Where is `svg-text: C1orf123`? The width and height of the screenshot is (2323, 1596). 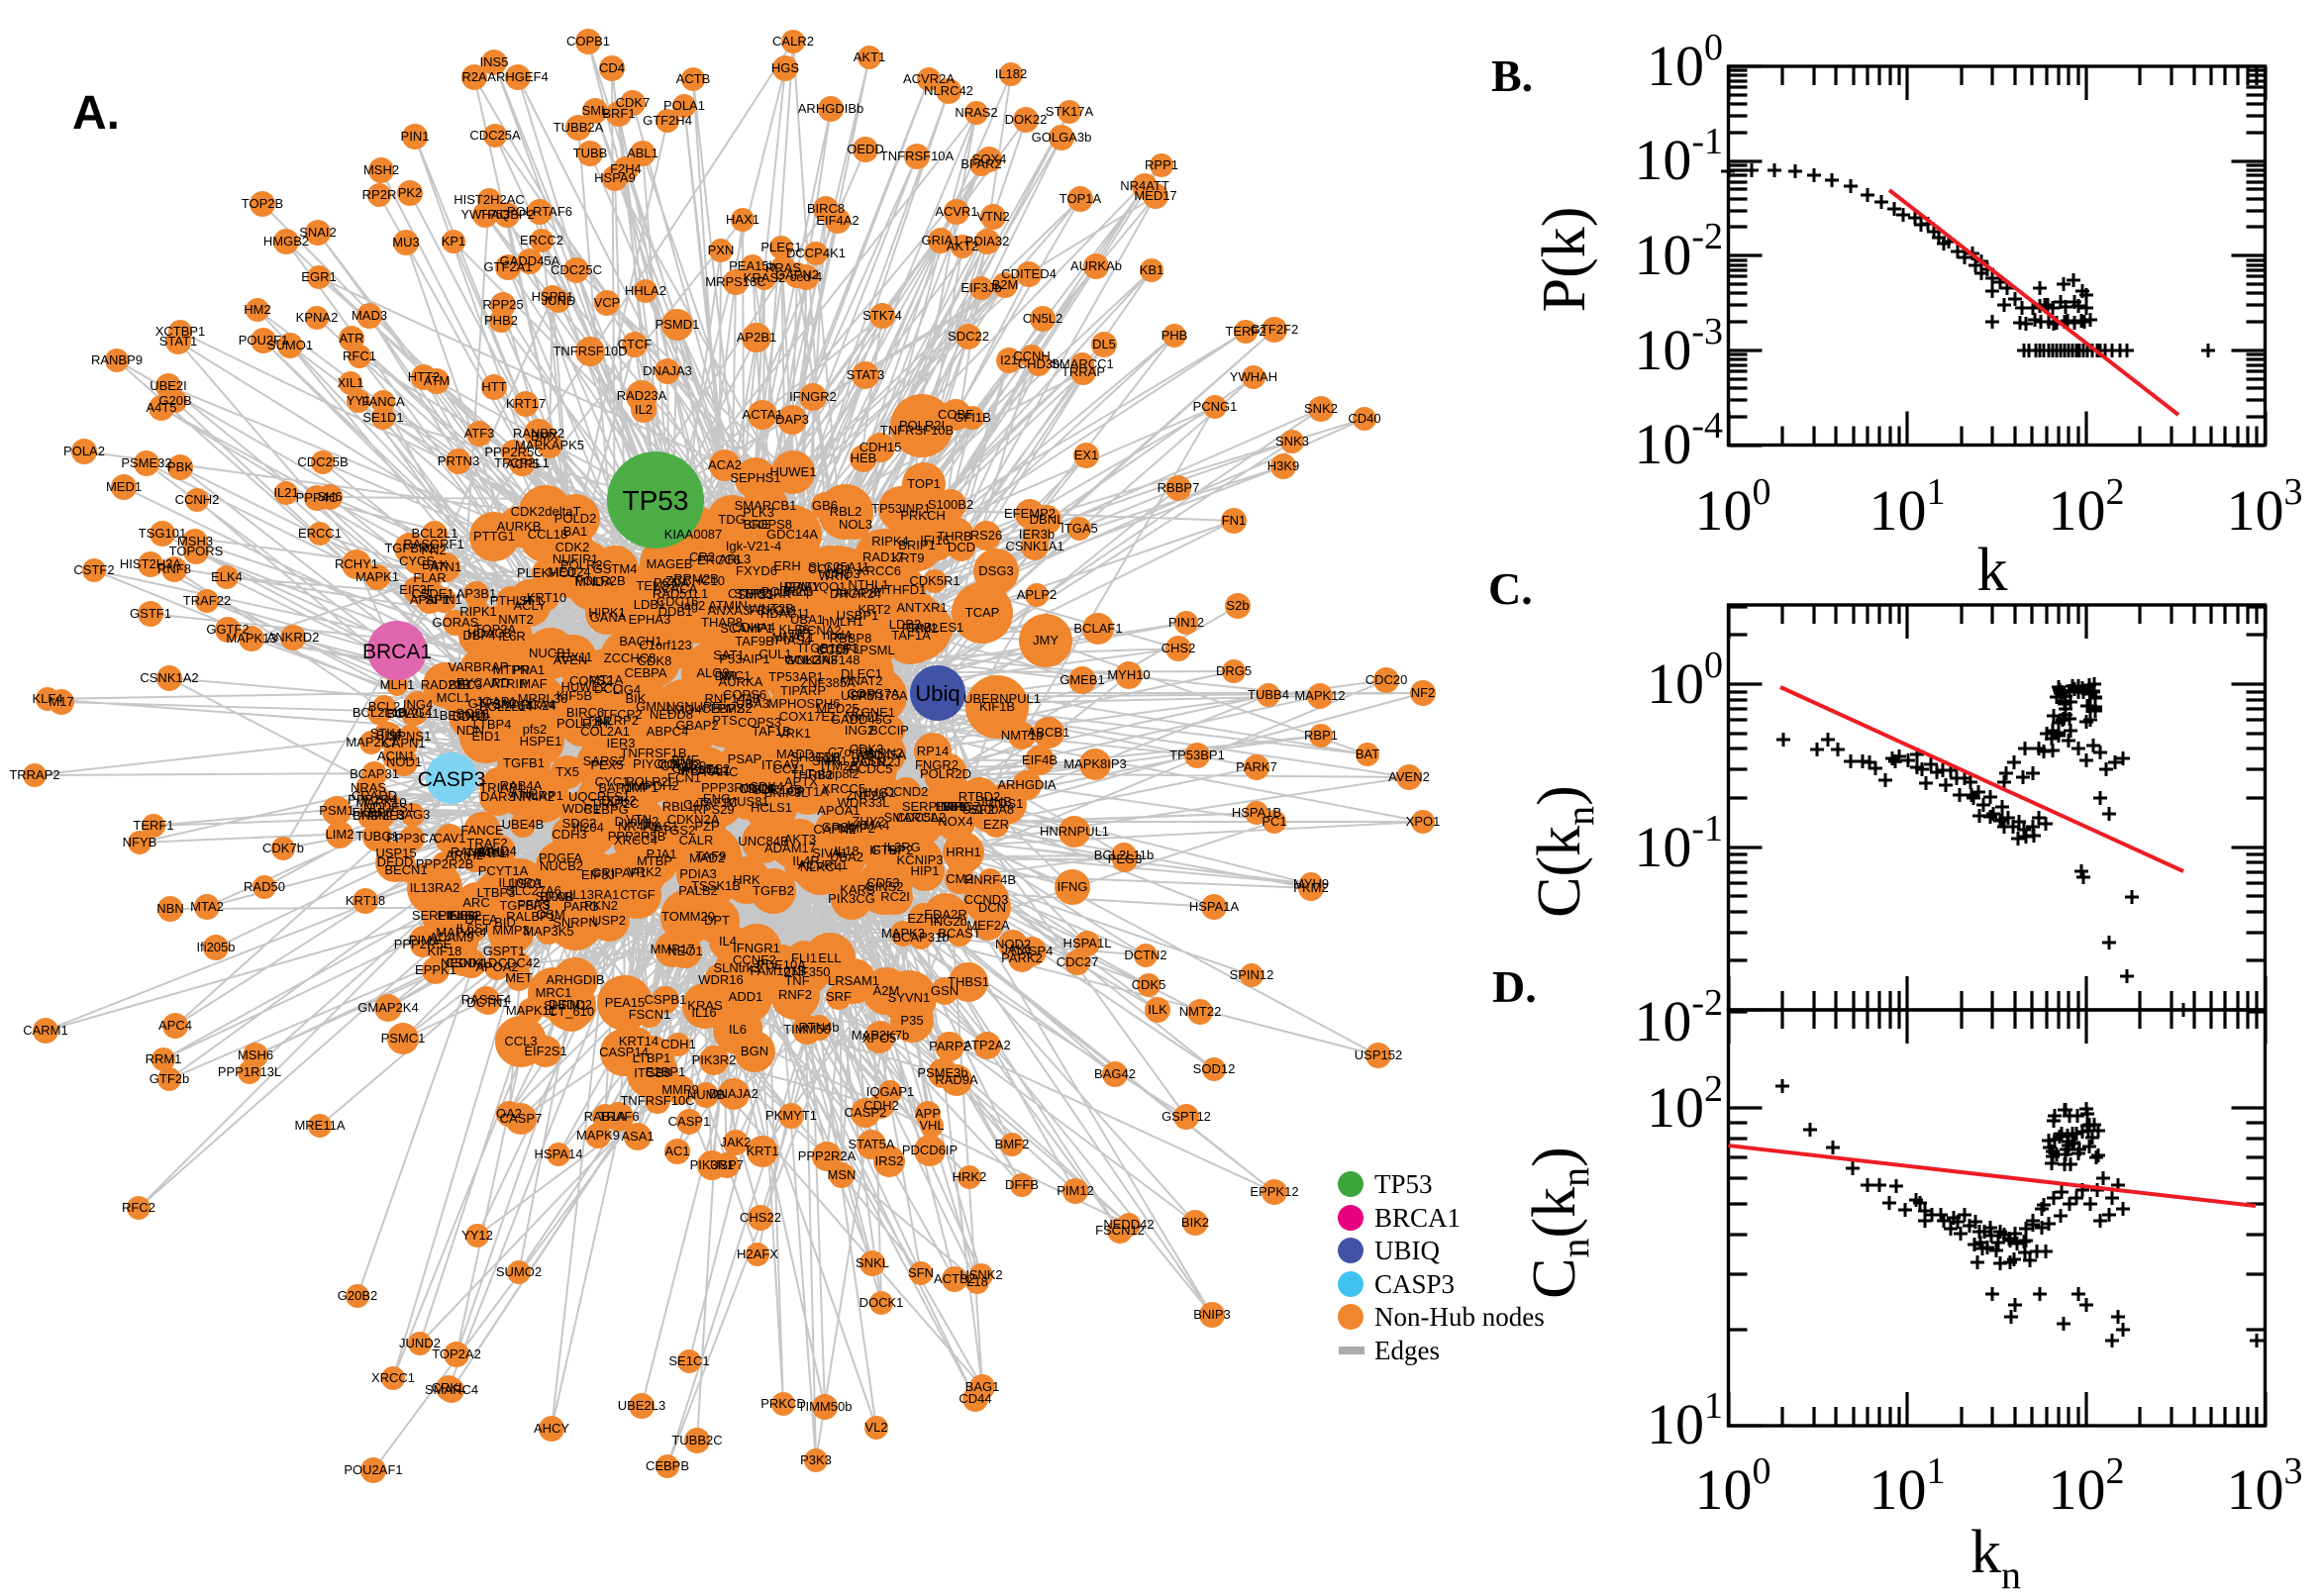
svg-text: C1orf123 is located at coordinates (665, 645).